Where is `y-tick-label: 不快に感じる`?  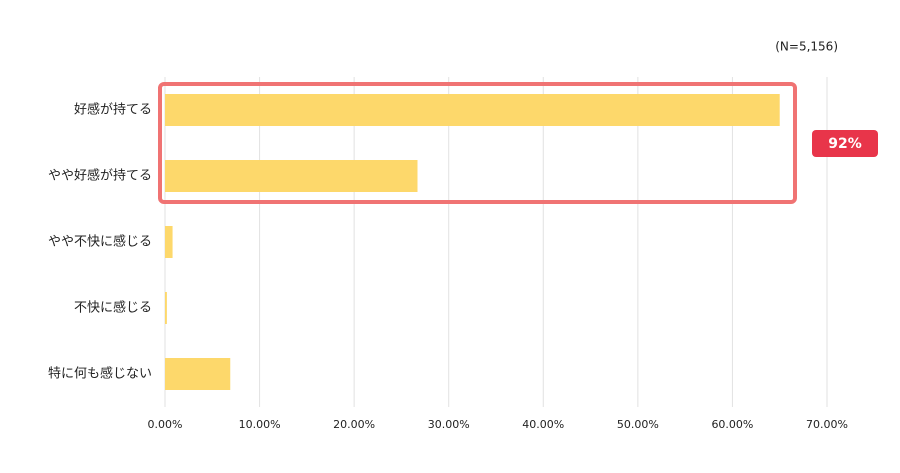
y-tick-label: 不快に感じる is located at coordinates (113, 308).